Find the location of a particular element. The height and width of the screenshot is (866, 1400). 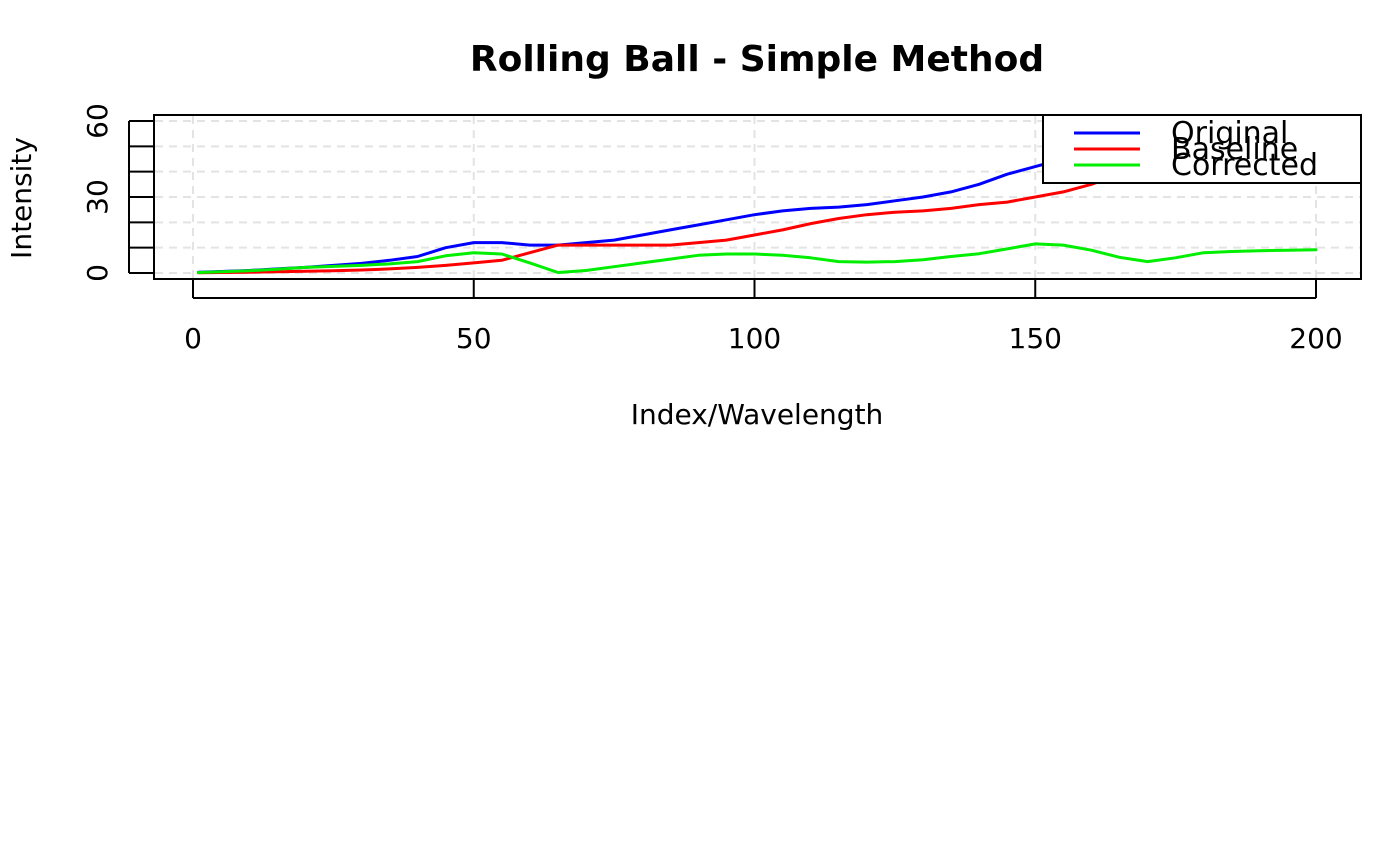

x-tick-label: 200 is located at coordinates (1315, 338).